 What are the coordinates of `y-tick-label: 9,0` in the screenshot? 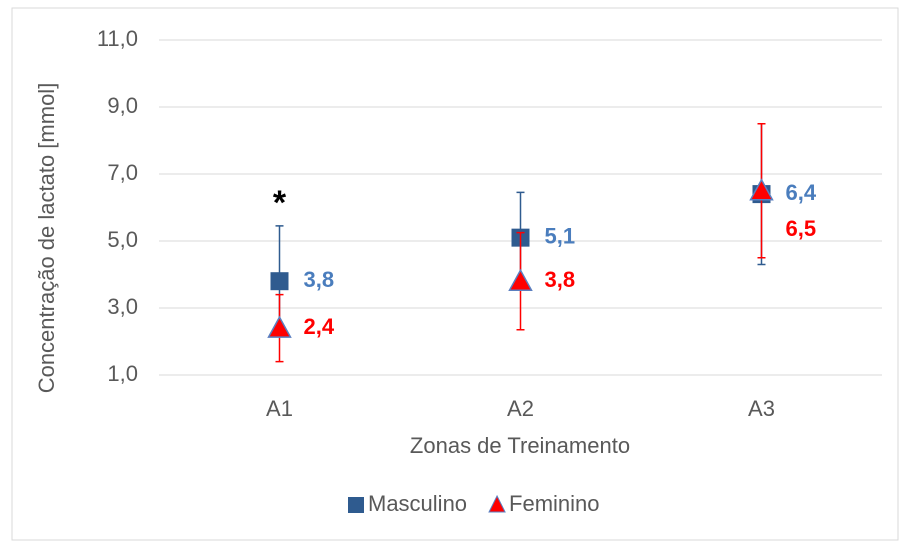 It's located at (122, 105).